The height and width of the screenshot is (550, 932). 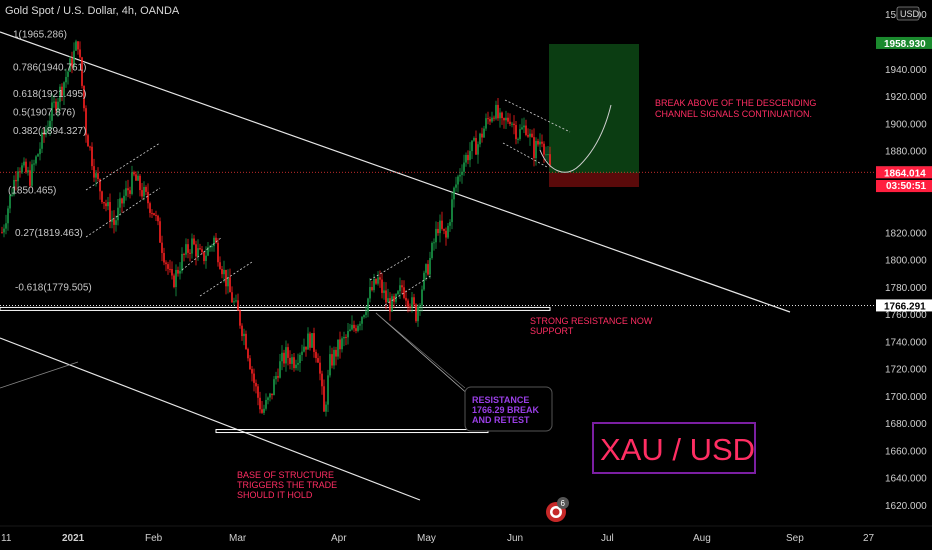 I want to click on symbol-box-text: XAU / USD, so click(x=677, y=449).